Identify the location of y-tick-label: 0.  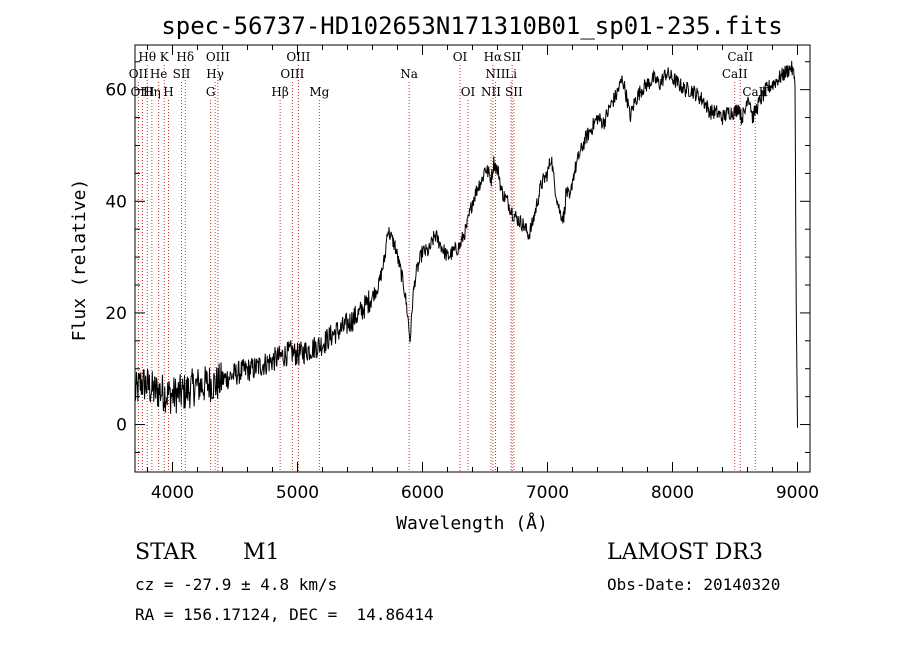
(121, 426).